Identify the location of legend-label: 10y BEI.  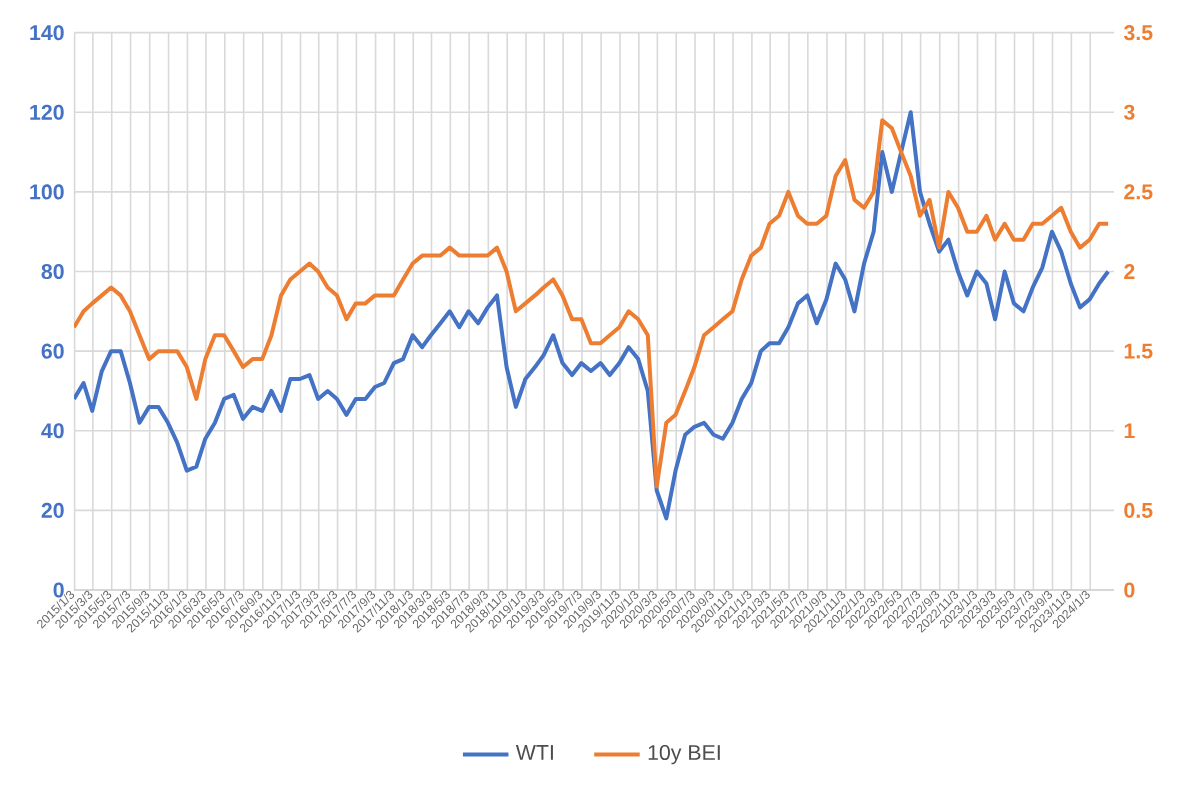
(684, 754).